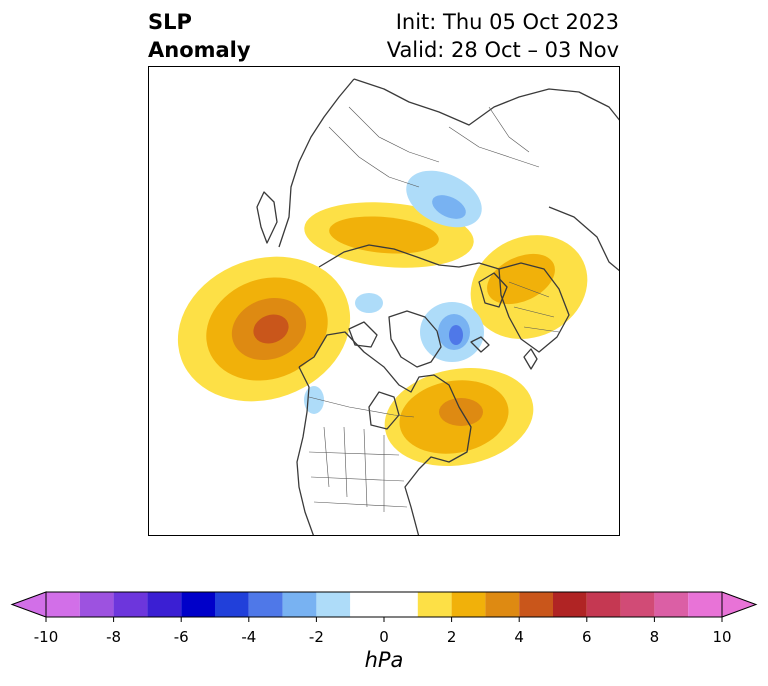 This screenshot has width=768, height=686. Describe the element at coordinates (199, 36) in the screenshot. I see `plot-title-variable: SLP Anomaly` at that location.